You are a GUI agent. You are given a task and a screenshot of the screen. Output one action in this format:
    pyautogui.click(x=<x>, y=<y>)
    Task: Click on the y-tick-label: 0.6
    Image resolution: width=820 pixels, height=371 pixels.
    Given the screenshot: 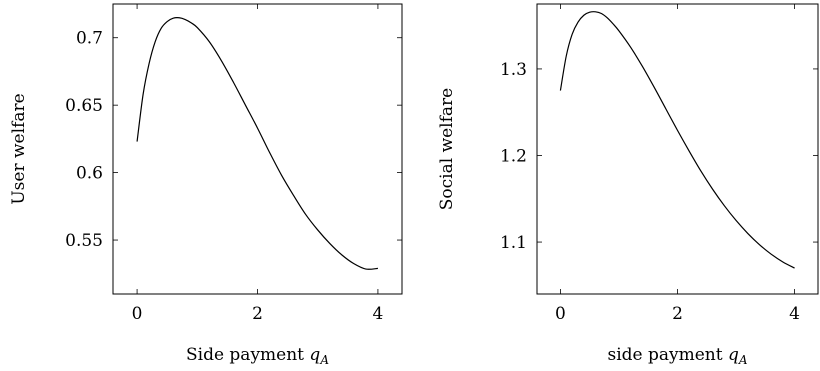 What is the action you would take?
    pyautogui.click(x=89, y=174)
    